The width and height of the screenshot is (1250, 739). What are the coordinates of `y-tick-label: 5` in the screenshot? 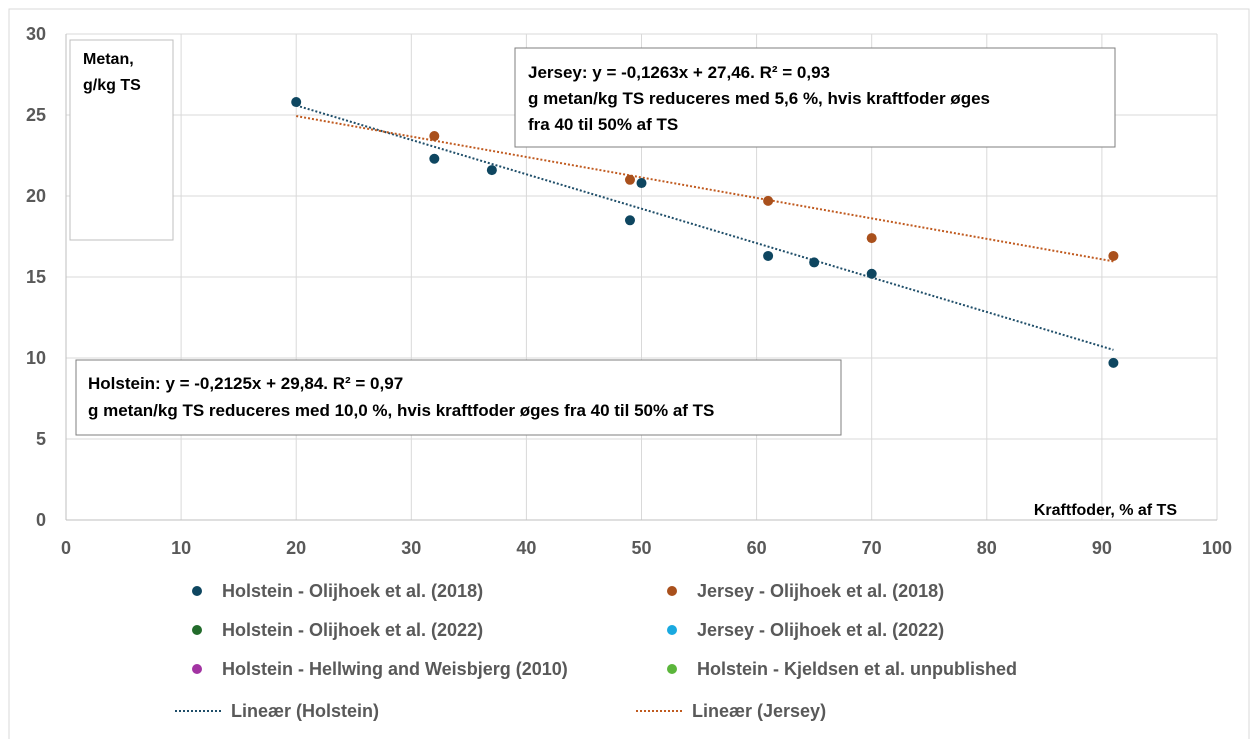 It's located at (41, 439).